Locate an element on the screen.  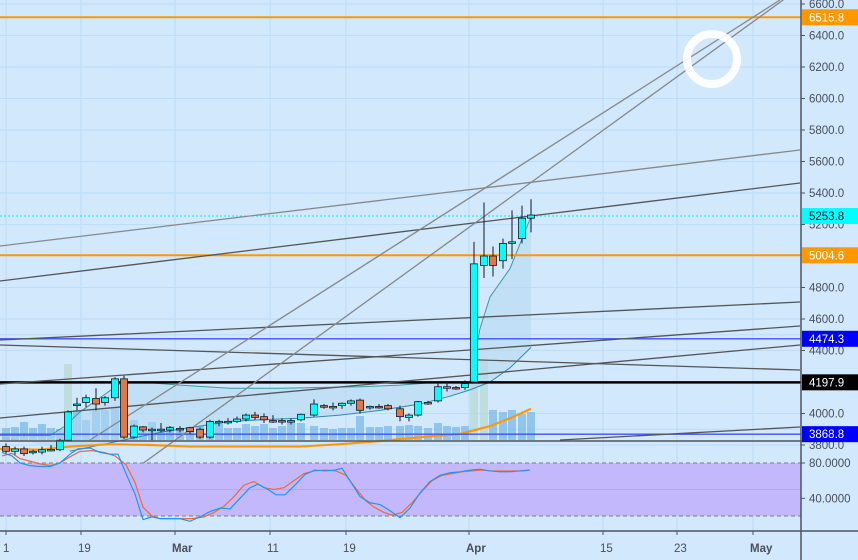
circle-marker-icon is located at coordinates (712, 59).